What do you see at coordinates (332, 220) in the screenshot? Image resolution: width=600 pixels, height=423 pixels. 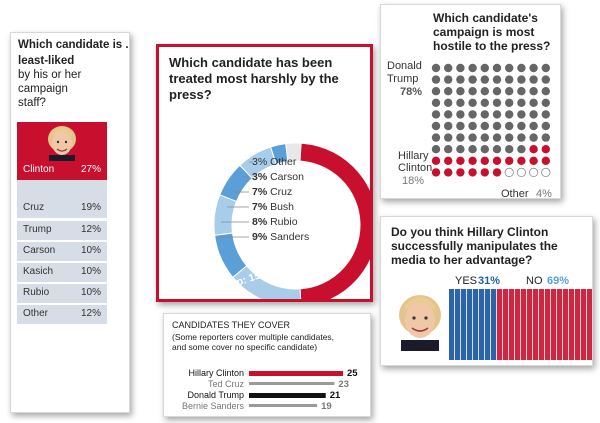 I see `donut-slice-clinton` at bounding box center [332, 220].